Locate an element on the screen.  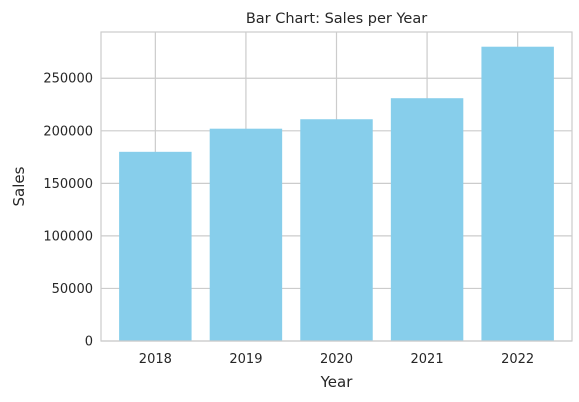
y-tick-label: 250000 is located at coordinates (68, 79).